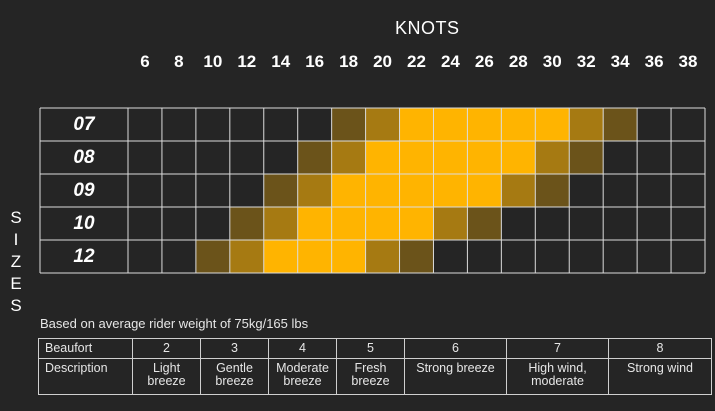 The image size is (715, 411). I want to click on sizes-axis-letter: Z, so click(16, 261).